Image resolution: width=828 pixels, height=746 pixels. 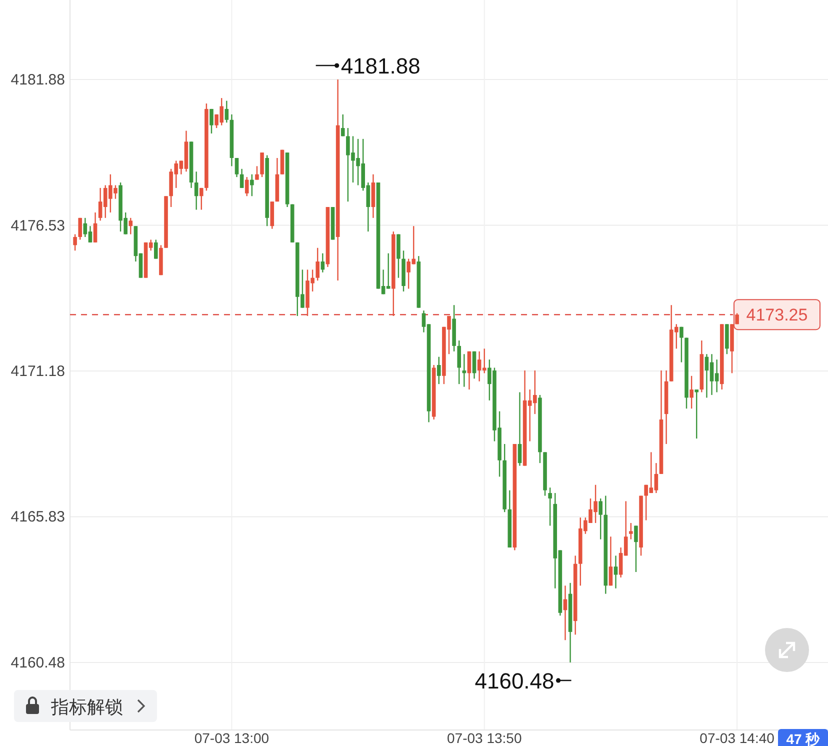 I want to click on annotation: 指标解锁, so click(x=86, y=707).